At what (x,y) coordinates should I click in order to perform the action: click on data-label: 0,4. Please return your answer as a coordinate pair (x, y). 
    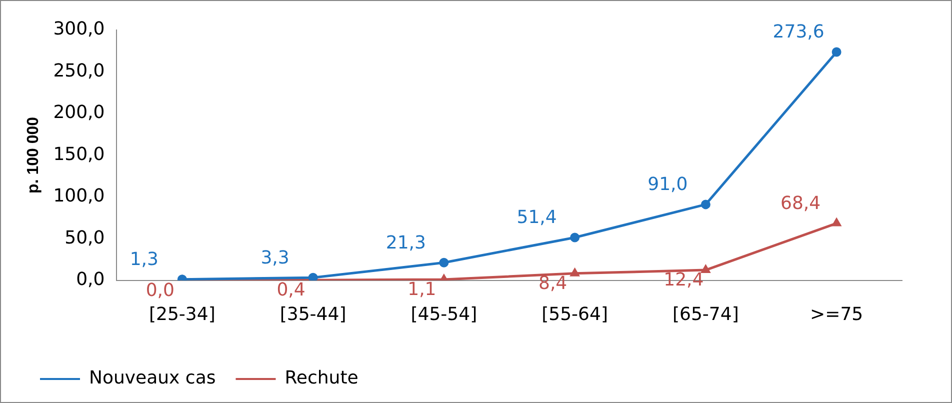
    Looking at the image, I should click on (291, 290).